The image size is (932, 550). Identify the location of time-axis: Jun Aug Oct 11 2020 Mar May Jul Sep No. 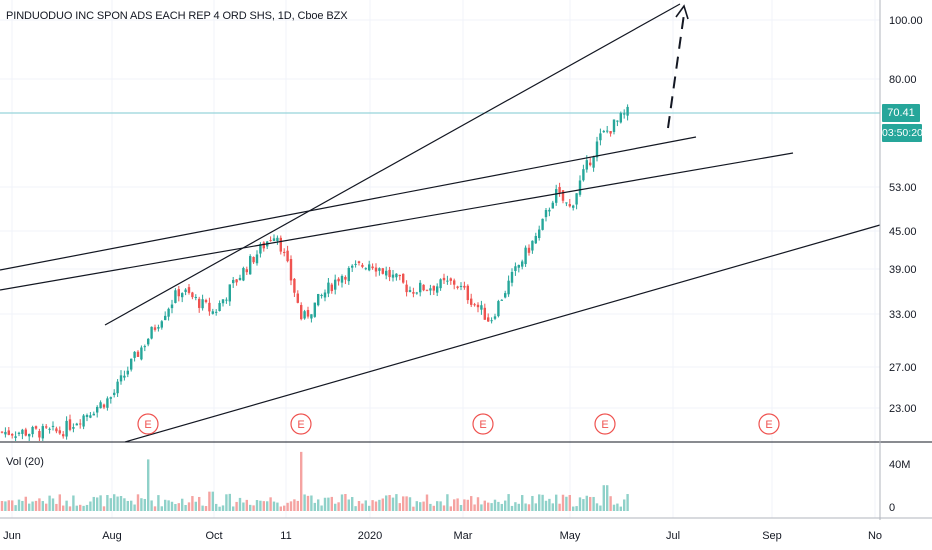
(442, 536).